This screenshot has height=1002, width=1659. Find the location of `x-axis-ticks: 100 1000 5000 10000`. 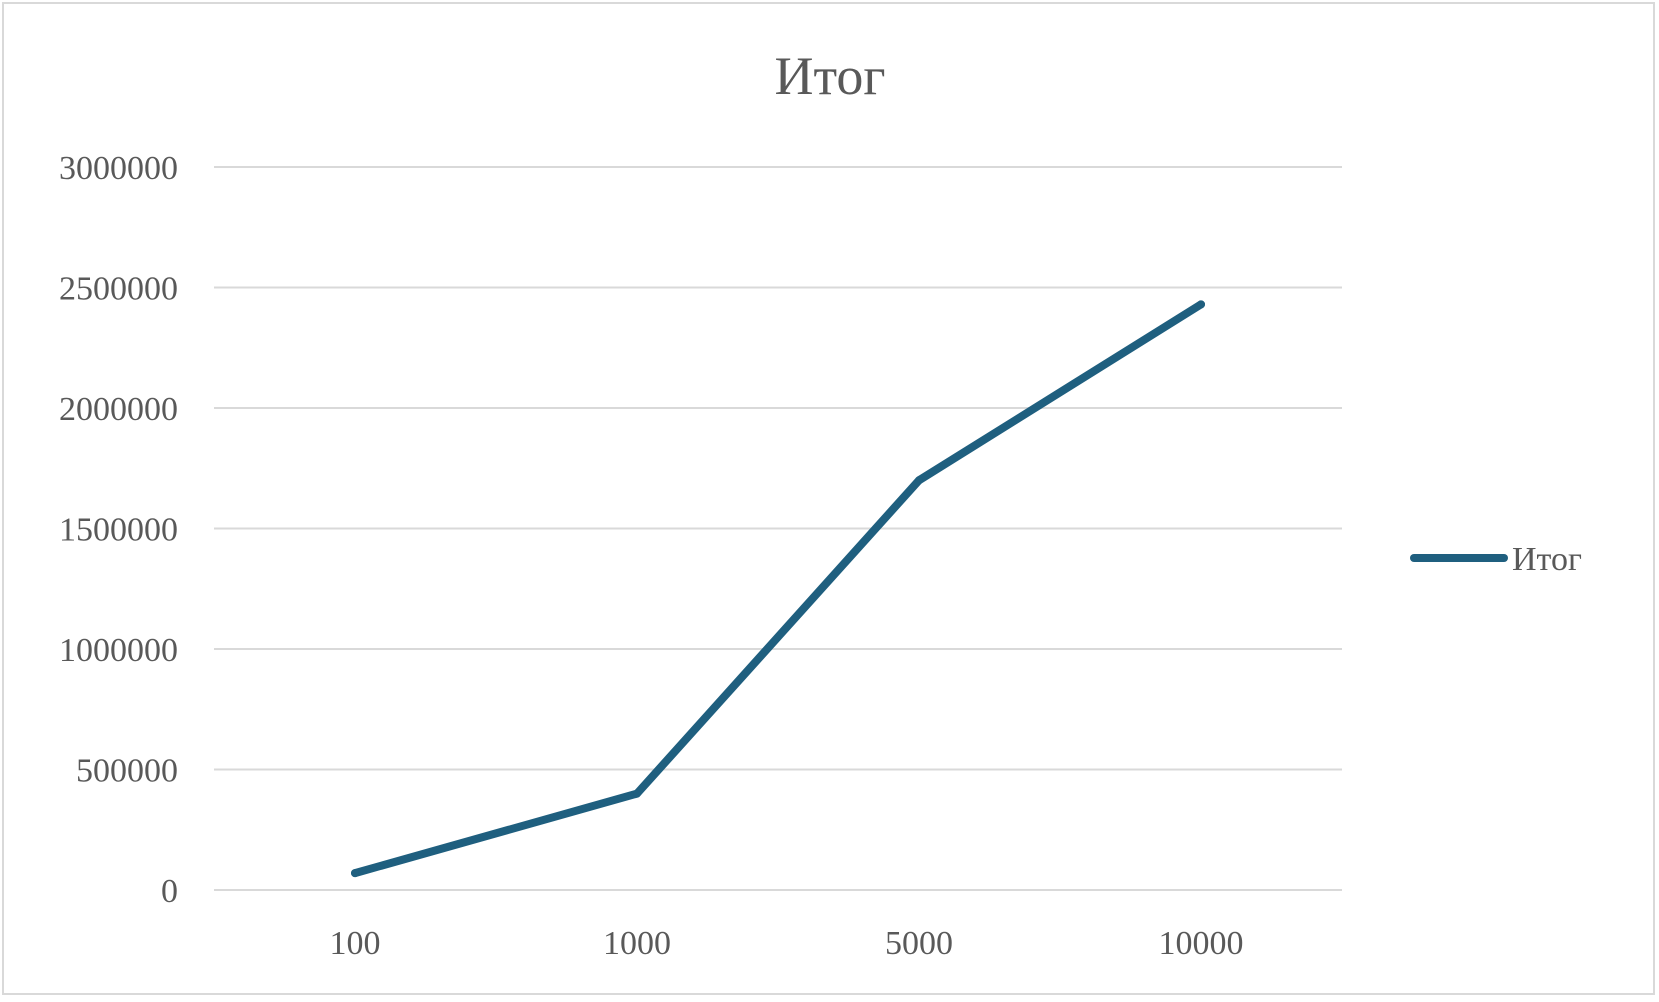

x-axis-ticks: 100 1000 5000 10000 is located at coordinates (787, 943).